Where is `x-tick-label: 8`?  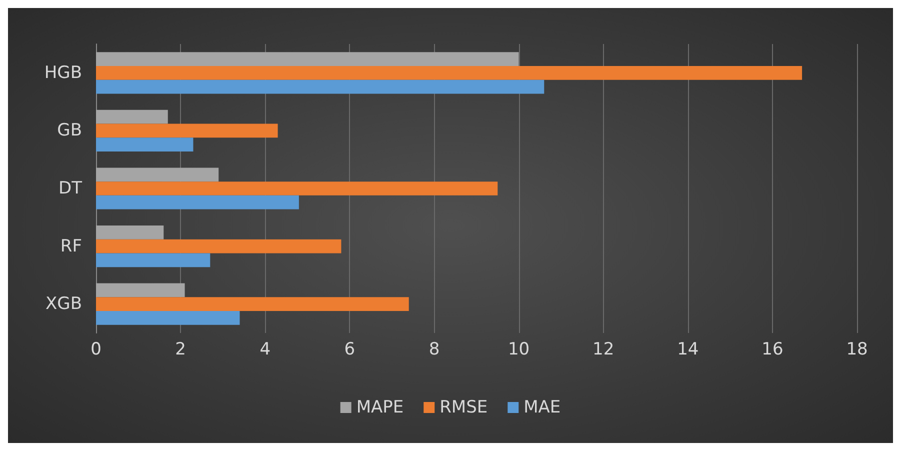
x-tick-label: 8 is located at coordinates (434, 350).